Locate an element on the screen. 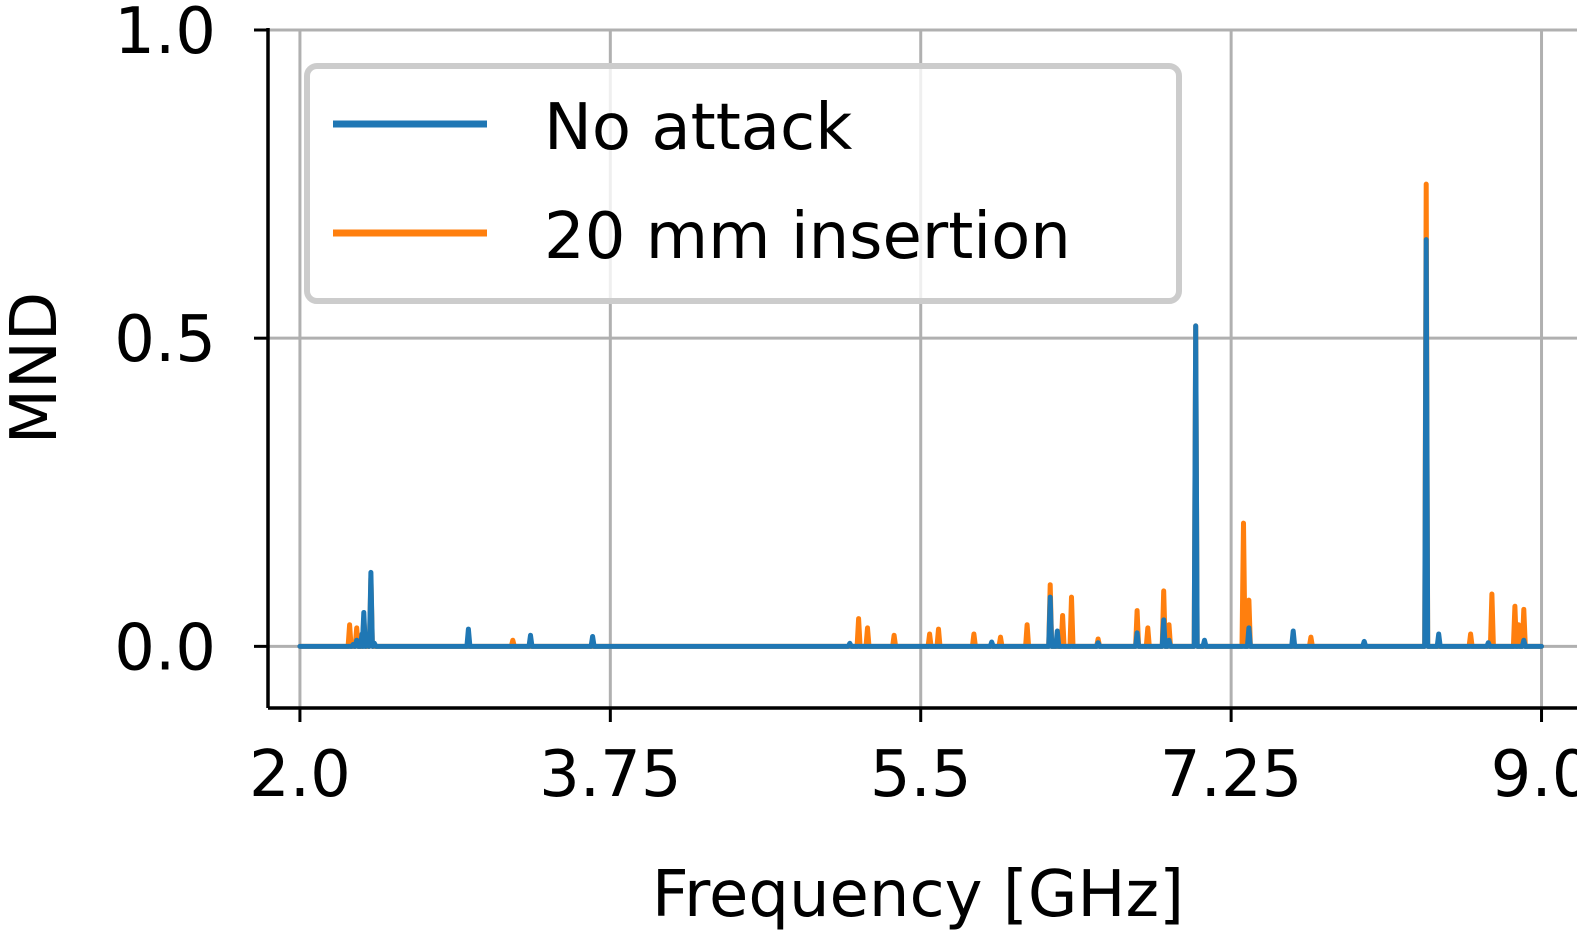 The height and width of the screenshot is (937, 1577). x-tick-label-2: 5.5 is located at coordinates (921, 775).